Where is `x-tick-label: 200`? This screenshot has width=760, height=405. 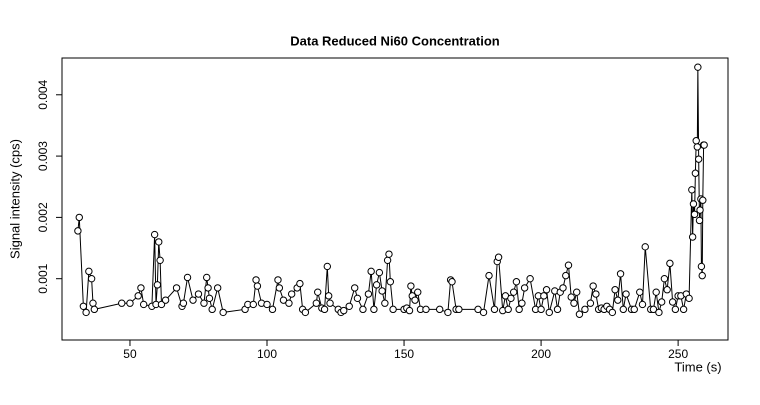 x-tick-label: 200 is located at coordinates (541, 354).